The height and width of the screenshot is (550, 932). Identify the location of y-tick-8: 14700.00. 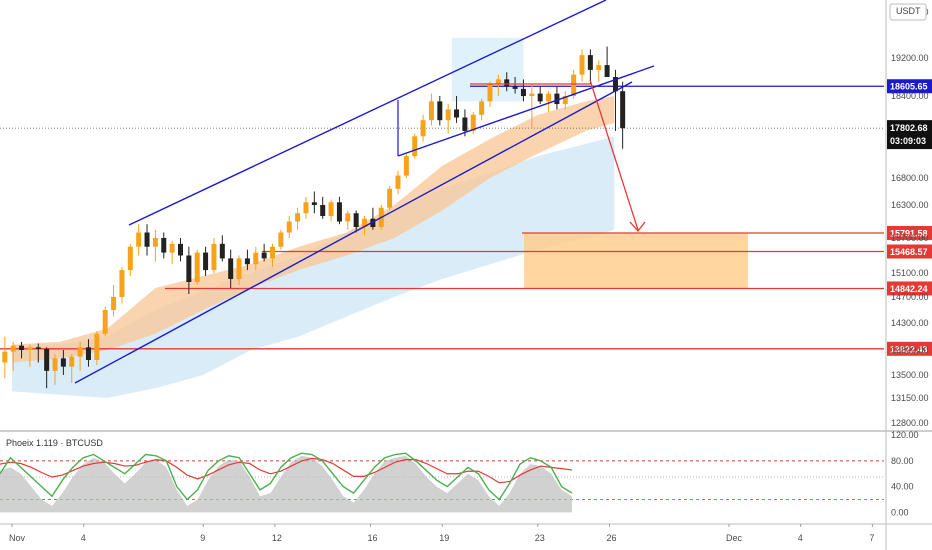
(910, 297).